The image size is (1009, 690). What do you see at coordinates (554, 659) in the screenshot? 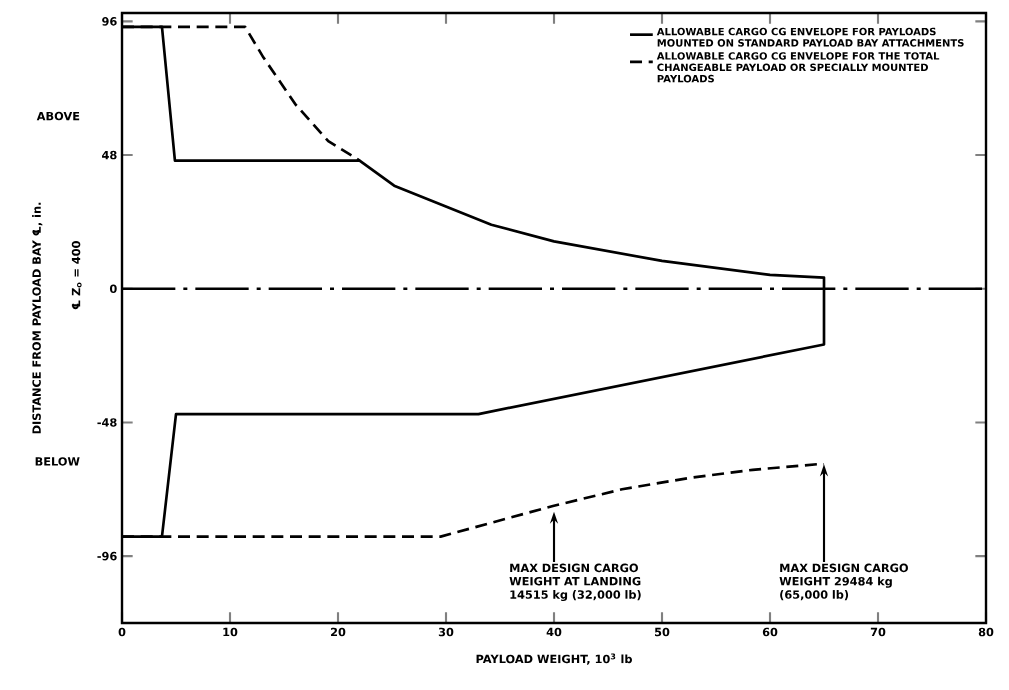
I see `x-axis-title: PAYLOAD WEIGHT, 10$^{3}$ lb` at bounding box center [554, 659].